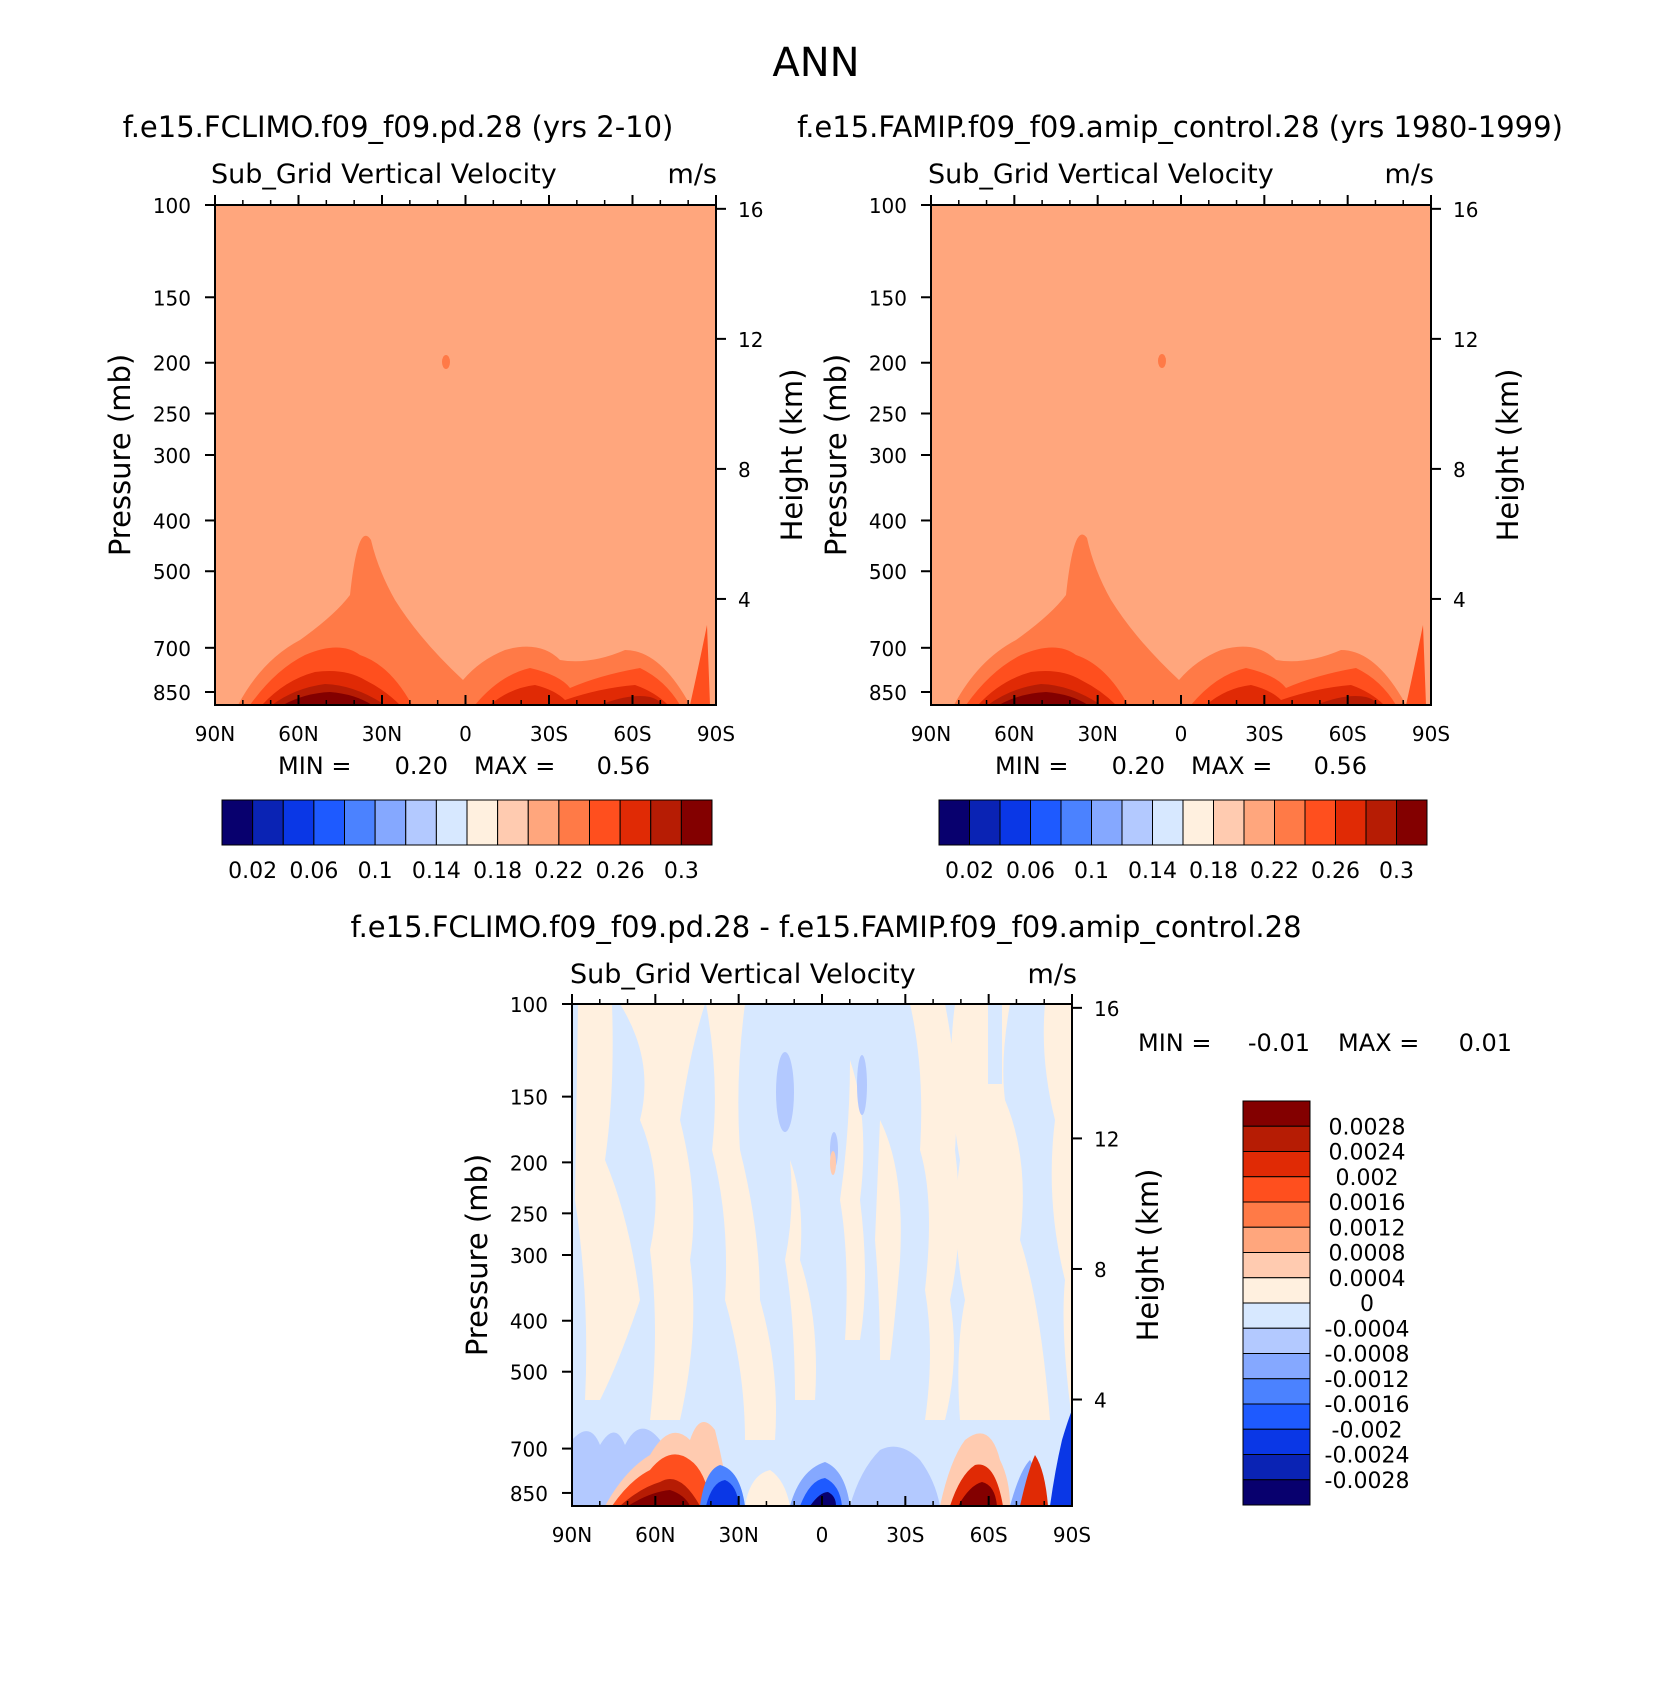 Image resolution: width=1663 pixels, height=1702 pixels. I want to click on colorbar-label: 0.0004, so click(1367, 1279).